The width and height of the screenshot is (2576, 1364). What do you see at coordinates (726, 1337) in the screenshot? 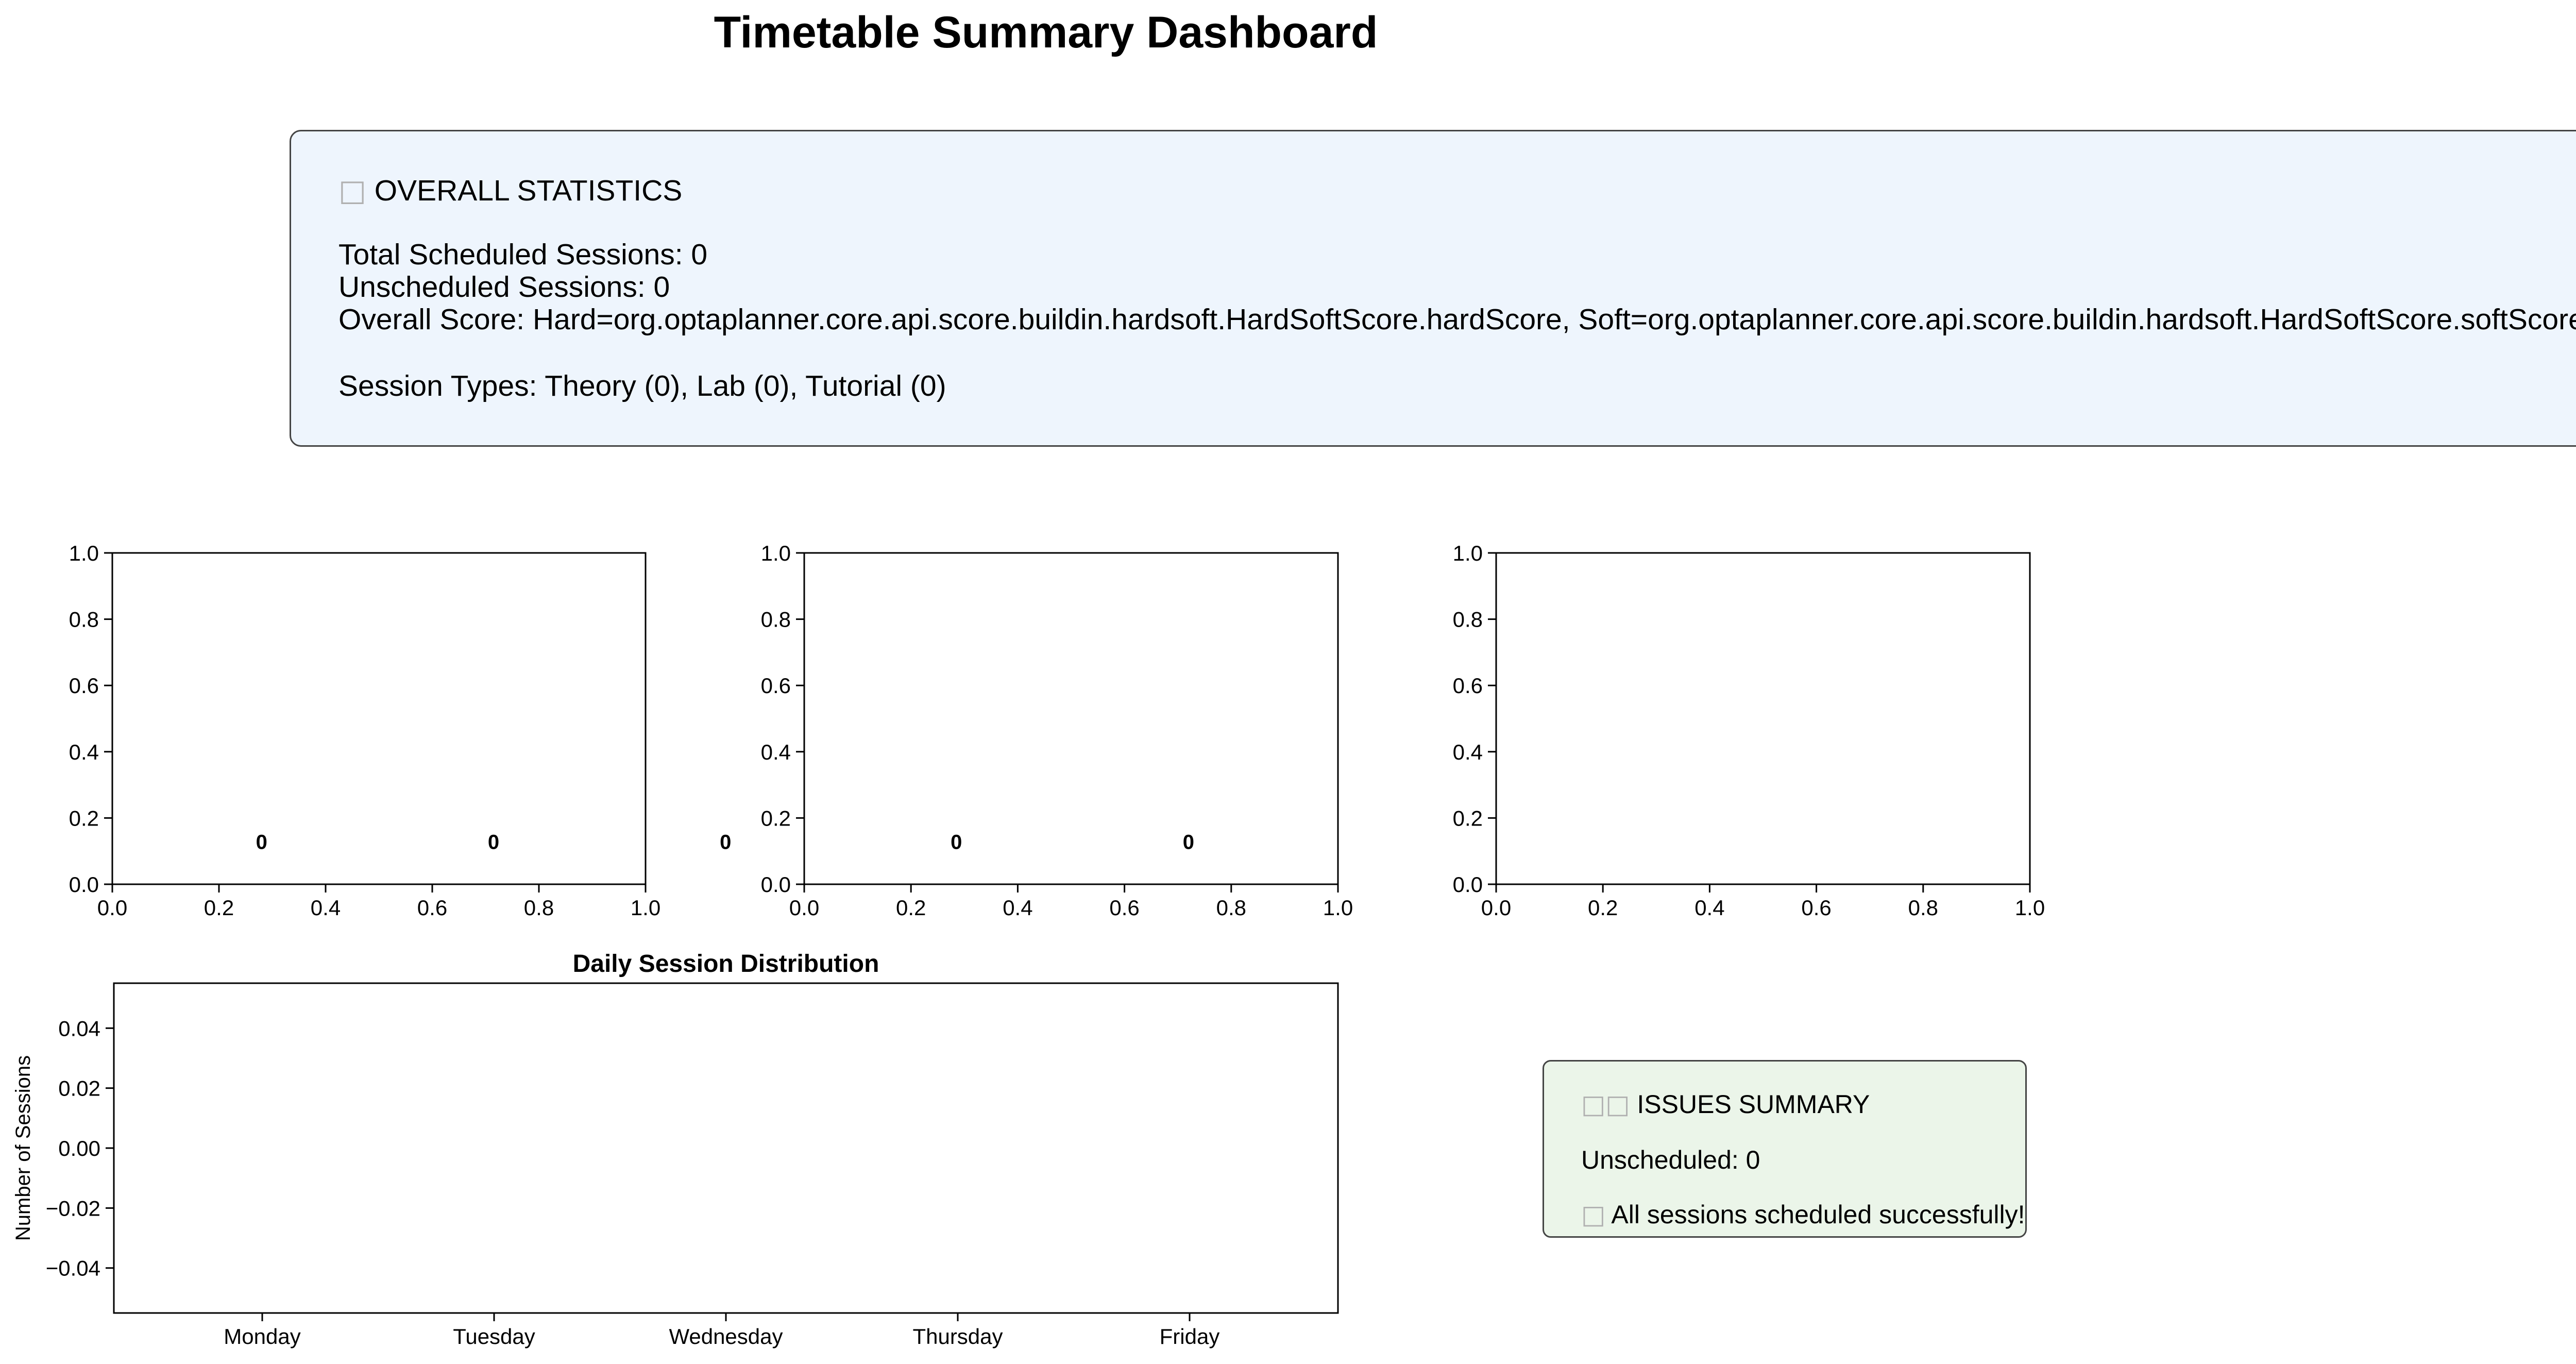
I see `x-tick-label: Wednesday` at bounding box center [726, 1337].